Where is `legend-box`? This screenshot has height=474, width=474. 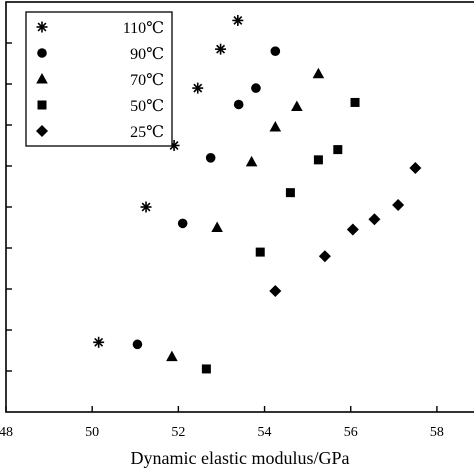
legend-box is located at coordinates (99, 79).